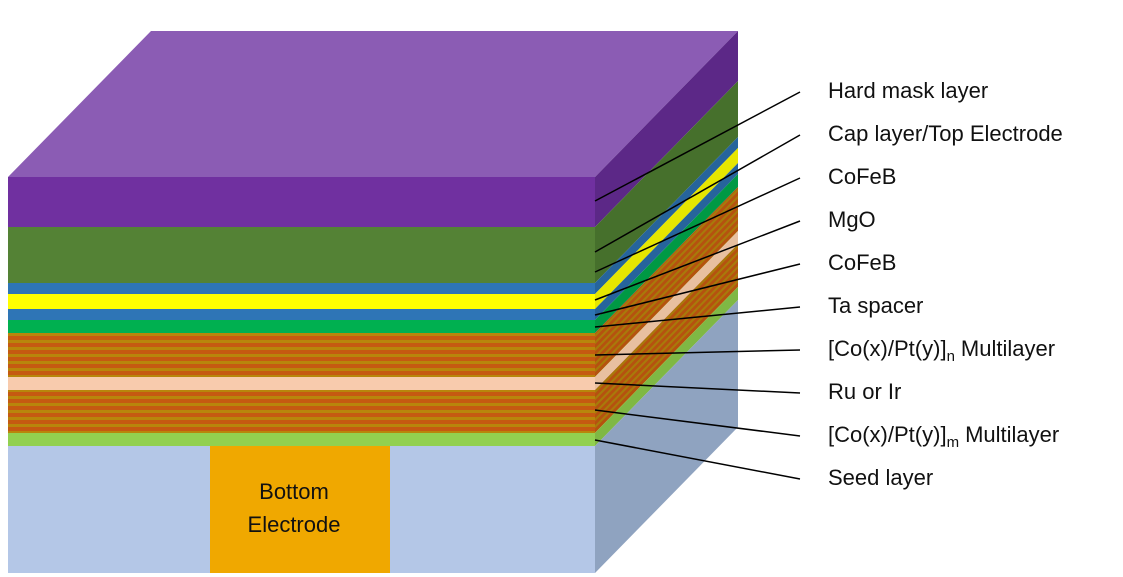 Image resolution: width=1123 pixels, height=577 pixels. I want to click on layer-label: [Co(x)/Pt(y)]m Multilayer, so click(943, 436).